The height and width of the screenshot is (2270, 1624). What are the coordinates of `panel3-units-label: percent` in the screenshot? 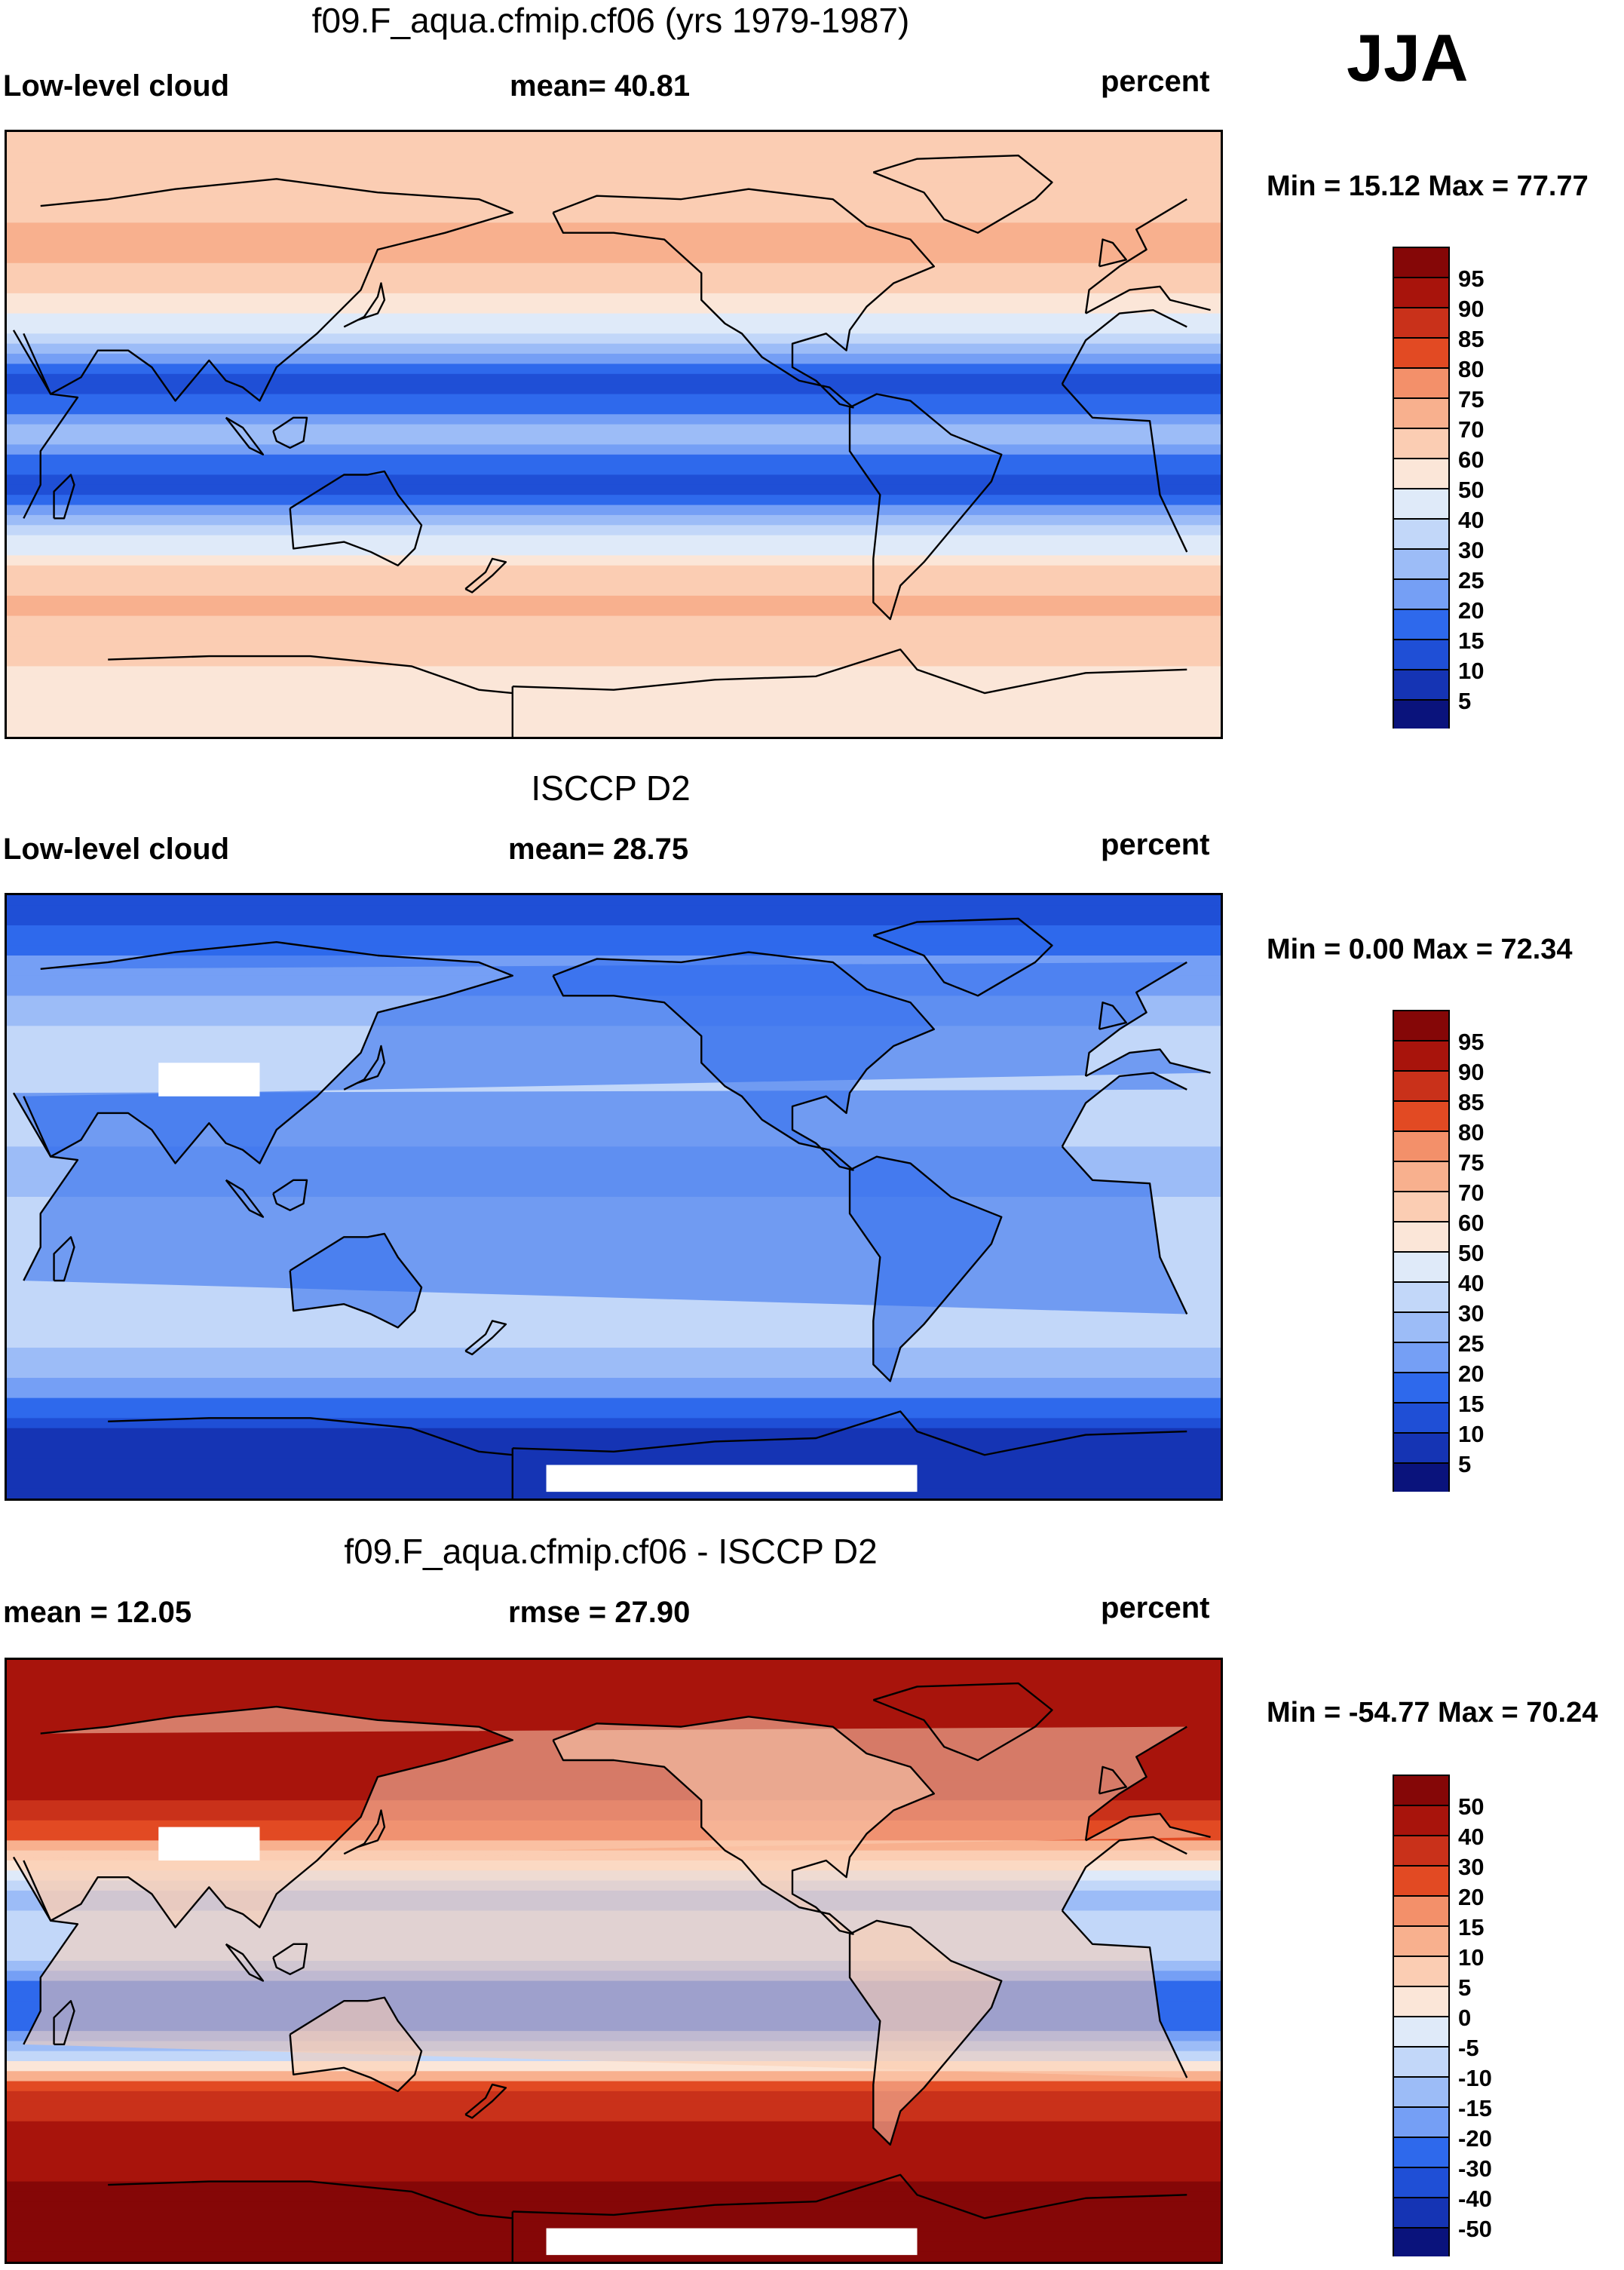 It's located at (1156, 1608).